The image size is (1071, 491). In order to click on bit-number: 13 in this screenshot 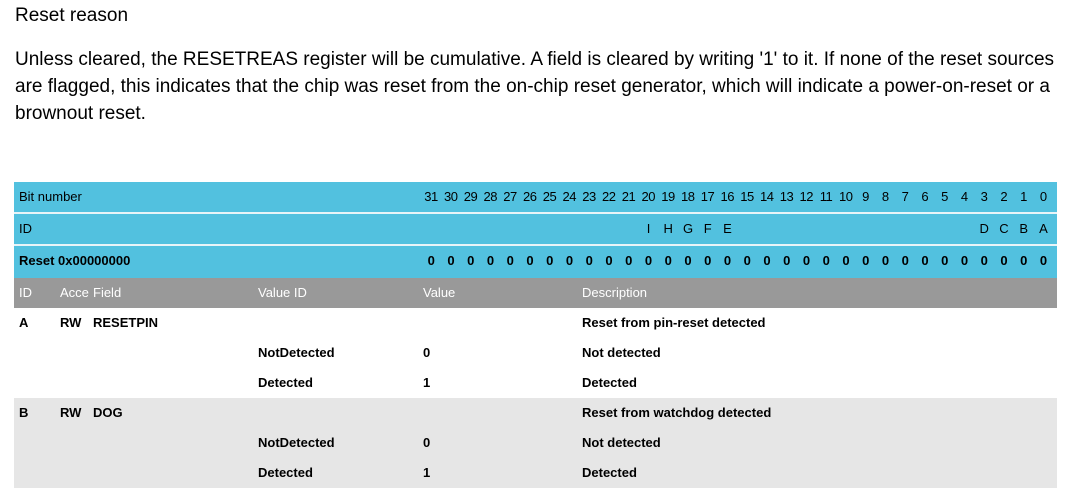, I will do `click(786, 196)`.